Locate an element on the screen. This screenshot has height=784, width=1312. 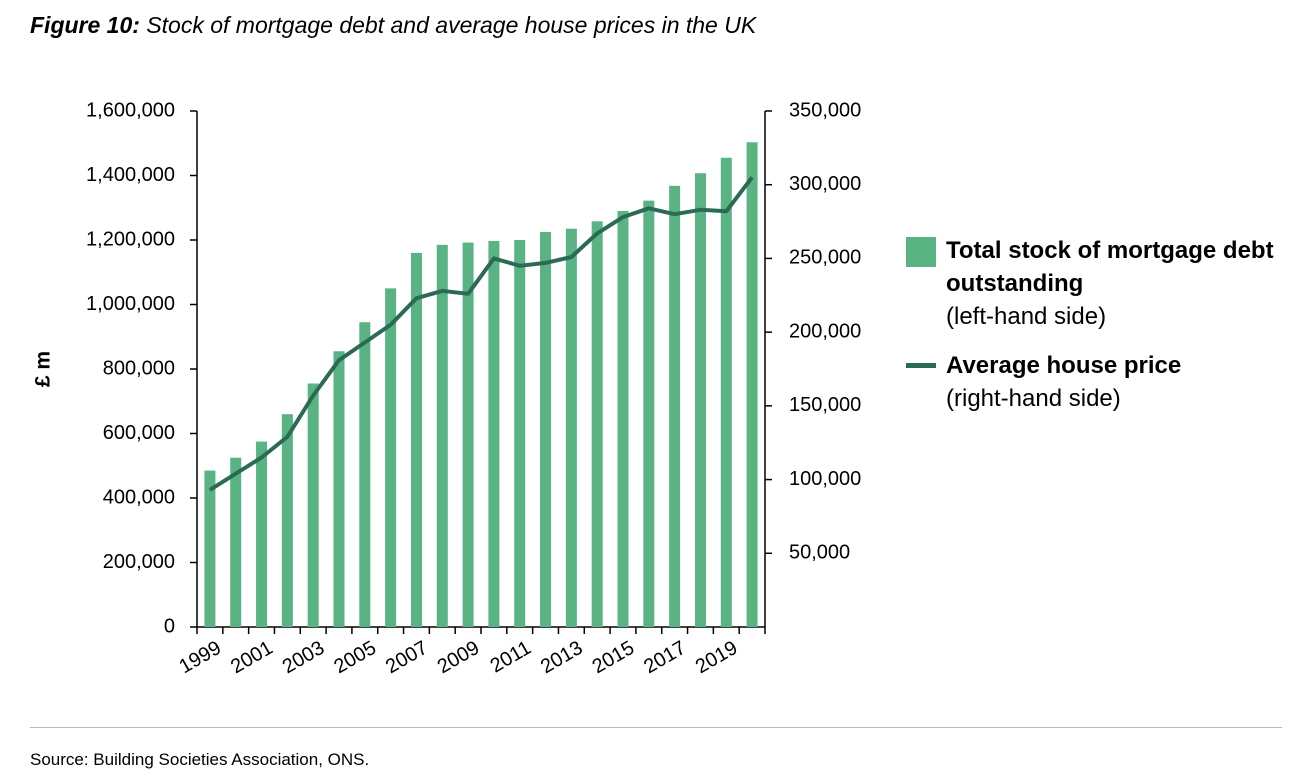
x-tick-label: 2017 is located at coordinates (665, 657).